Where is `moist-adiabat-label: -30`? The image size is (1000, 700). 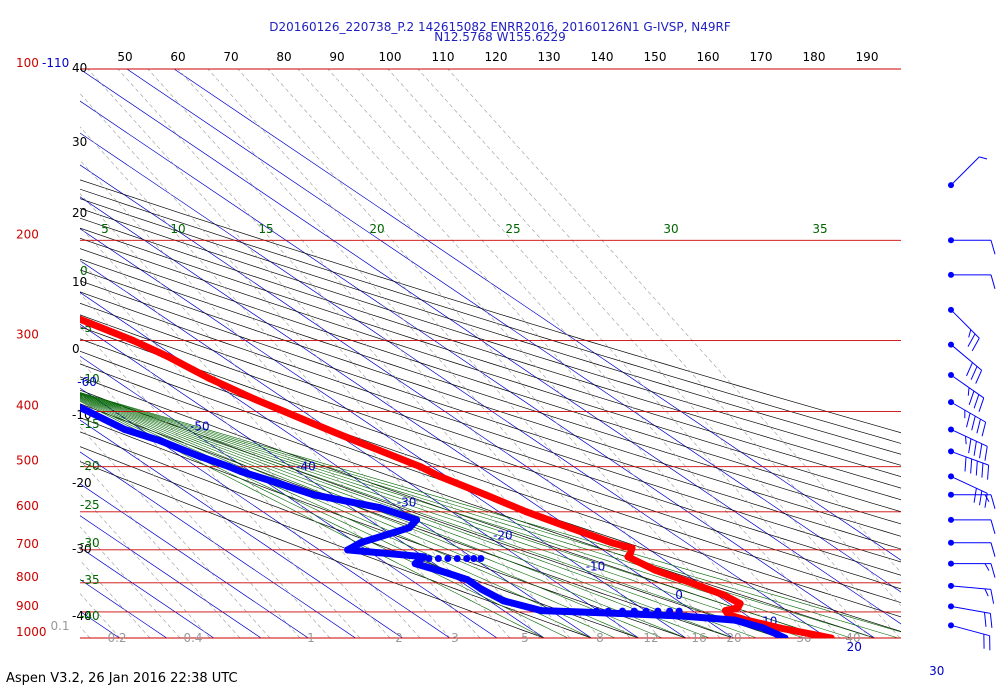 moist-adiabat-label: -30 is located at coordinates (90, 543).